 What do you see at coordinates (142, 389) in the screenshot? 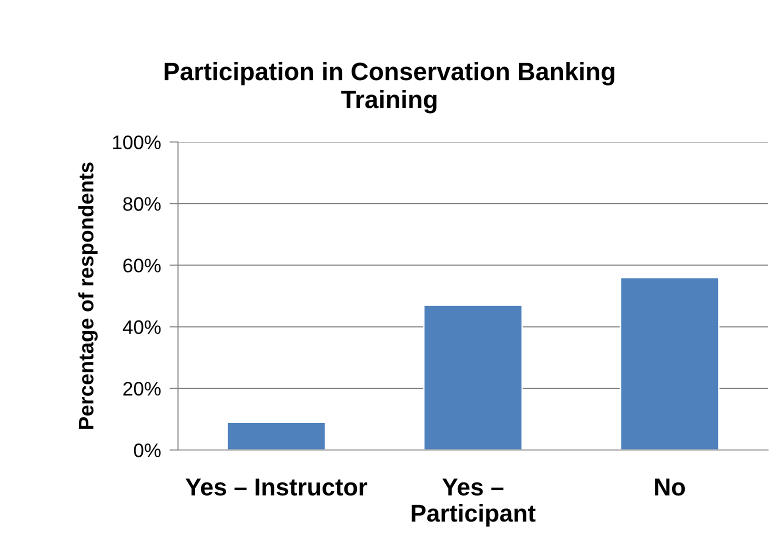
I see `y-tick-label: 20%` at bounding box center [142, 389].